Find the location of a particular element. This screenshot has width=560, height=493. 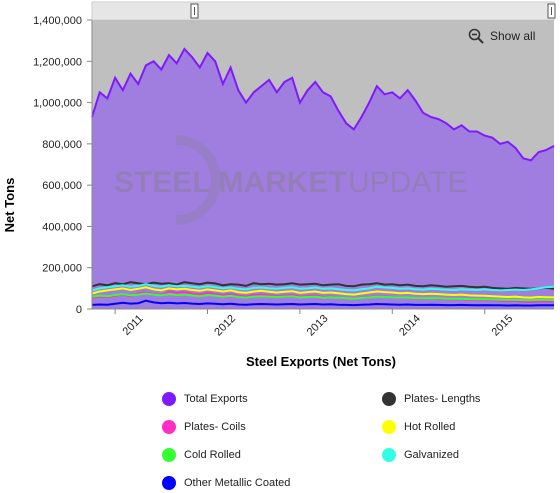

navigator-bar is located at coordinates (323, 11).